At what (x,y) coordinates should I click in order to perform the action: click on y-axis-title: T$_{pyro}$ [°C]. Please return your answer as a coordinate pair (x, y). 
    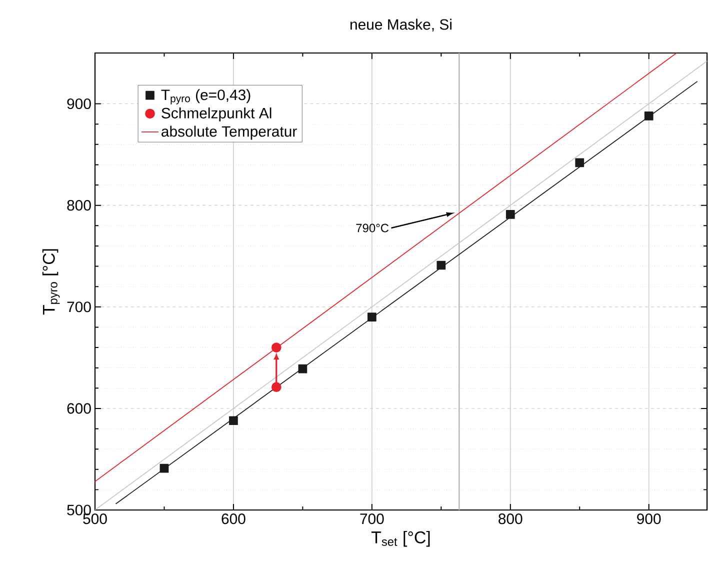
    Looking at the image, I should click on (51, 282).